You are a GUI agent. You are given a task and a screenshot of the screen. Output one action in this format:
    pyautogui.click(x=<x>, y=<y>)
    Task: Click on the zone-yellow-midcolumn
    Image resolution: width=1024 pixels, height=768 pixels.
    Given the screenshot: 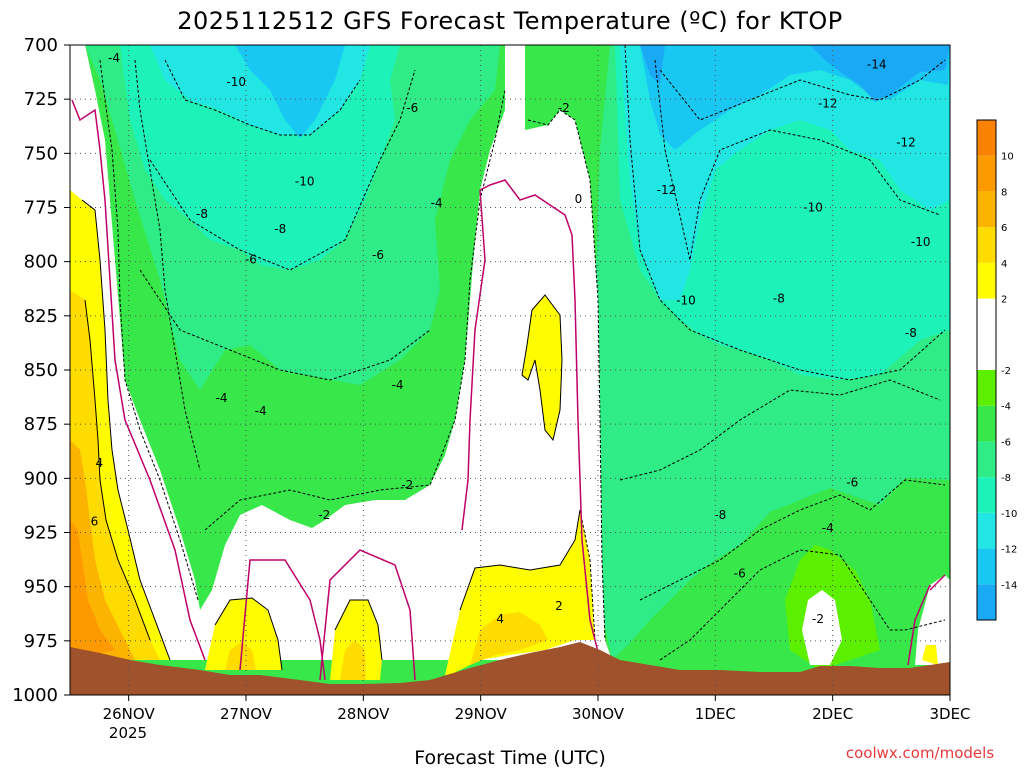 What is the action you would take?
    pyautogui.click(x=542, y=367)
    